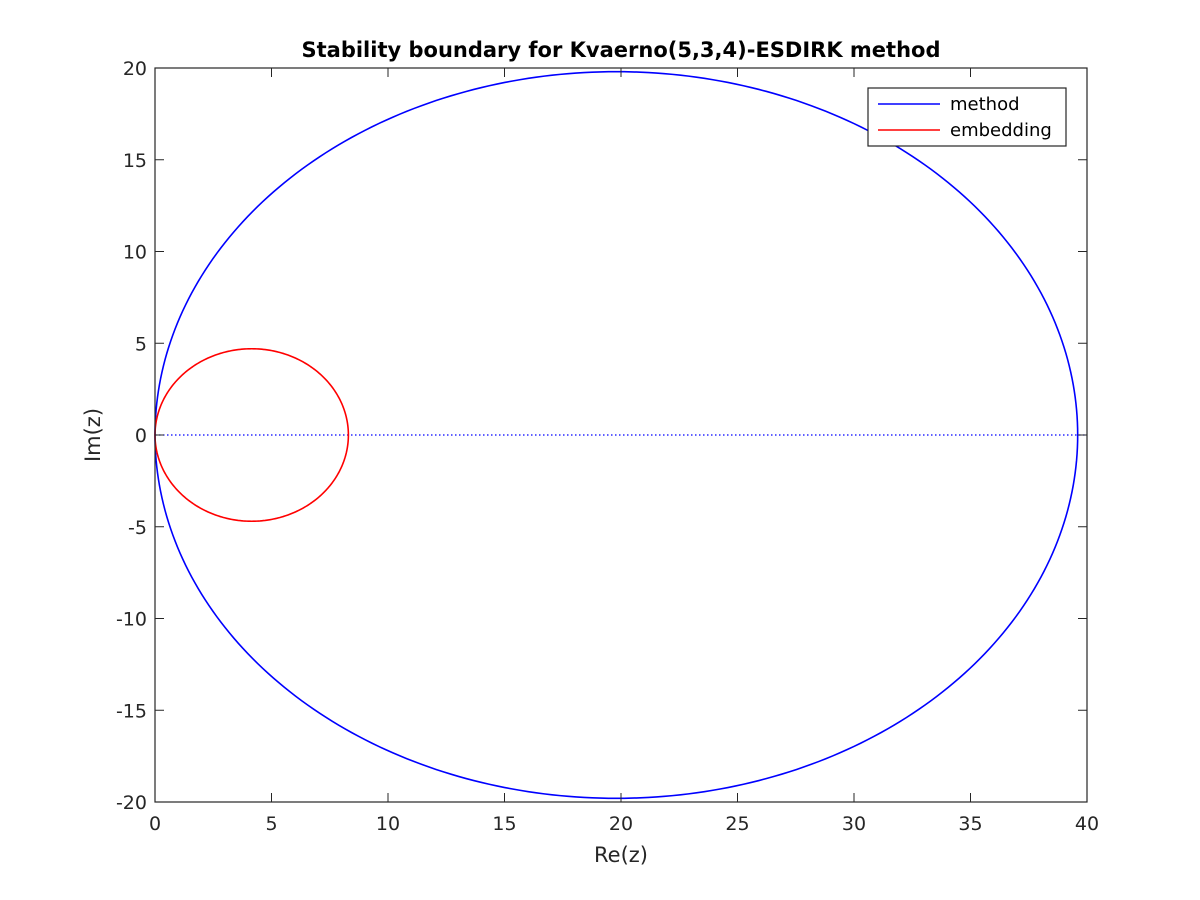 This screenshot has height=900, width=1200. Describe the element at coordinates (131, 803) in the screenshot. I see `y-tick-label: -20` at that location.